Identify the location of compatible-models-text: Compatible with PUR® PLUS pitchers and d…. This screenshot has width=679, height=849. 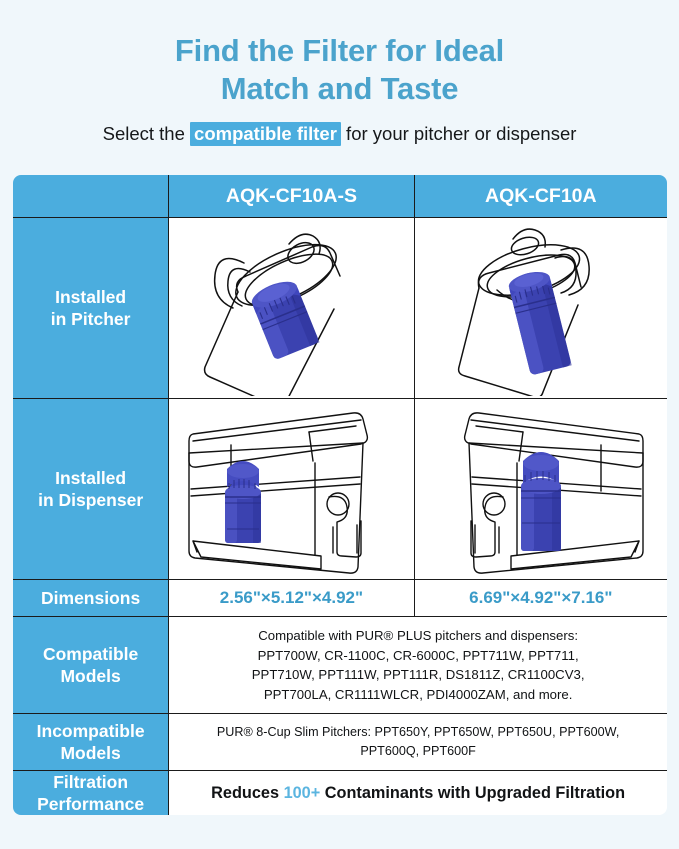
(418, 665).